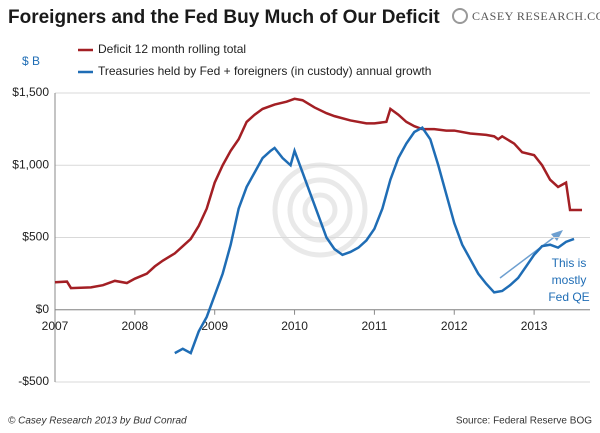 This screenshot has height=433, width=600. What do you see at coordinates (30, 164) in the screenshot?
I see `y-tick-label: $1,000` at bounding box center [30, 164].